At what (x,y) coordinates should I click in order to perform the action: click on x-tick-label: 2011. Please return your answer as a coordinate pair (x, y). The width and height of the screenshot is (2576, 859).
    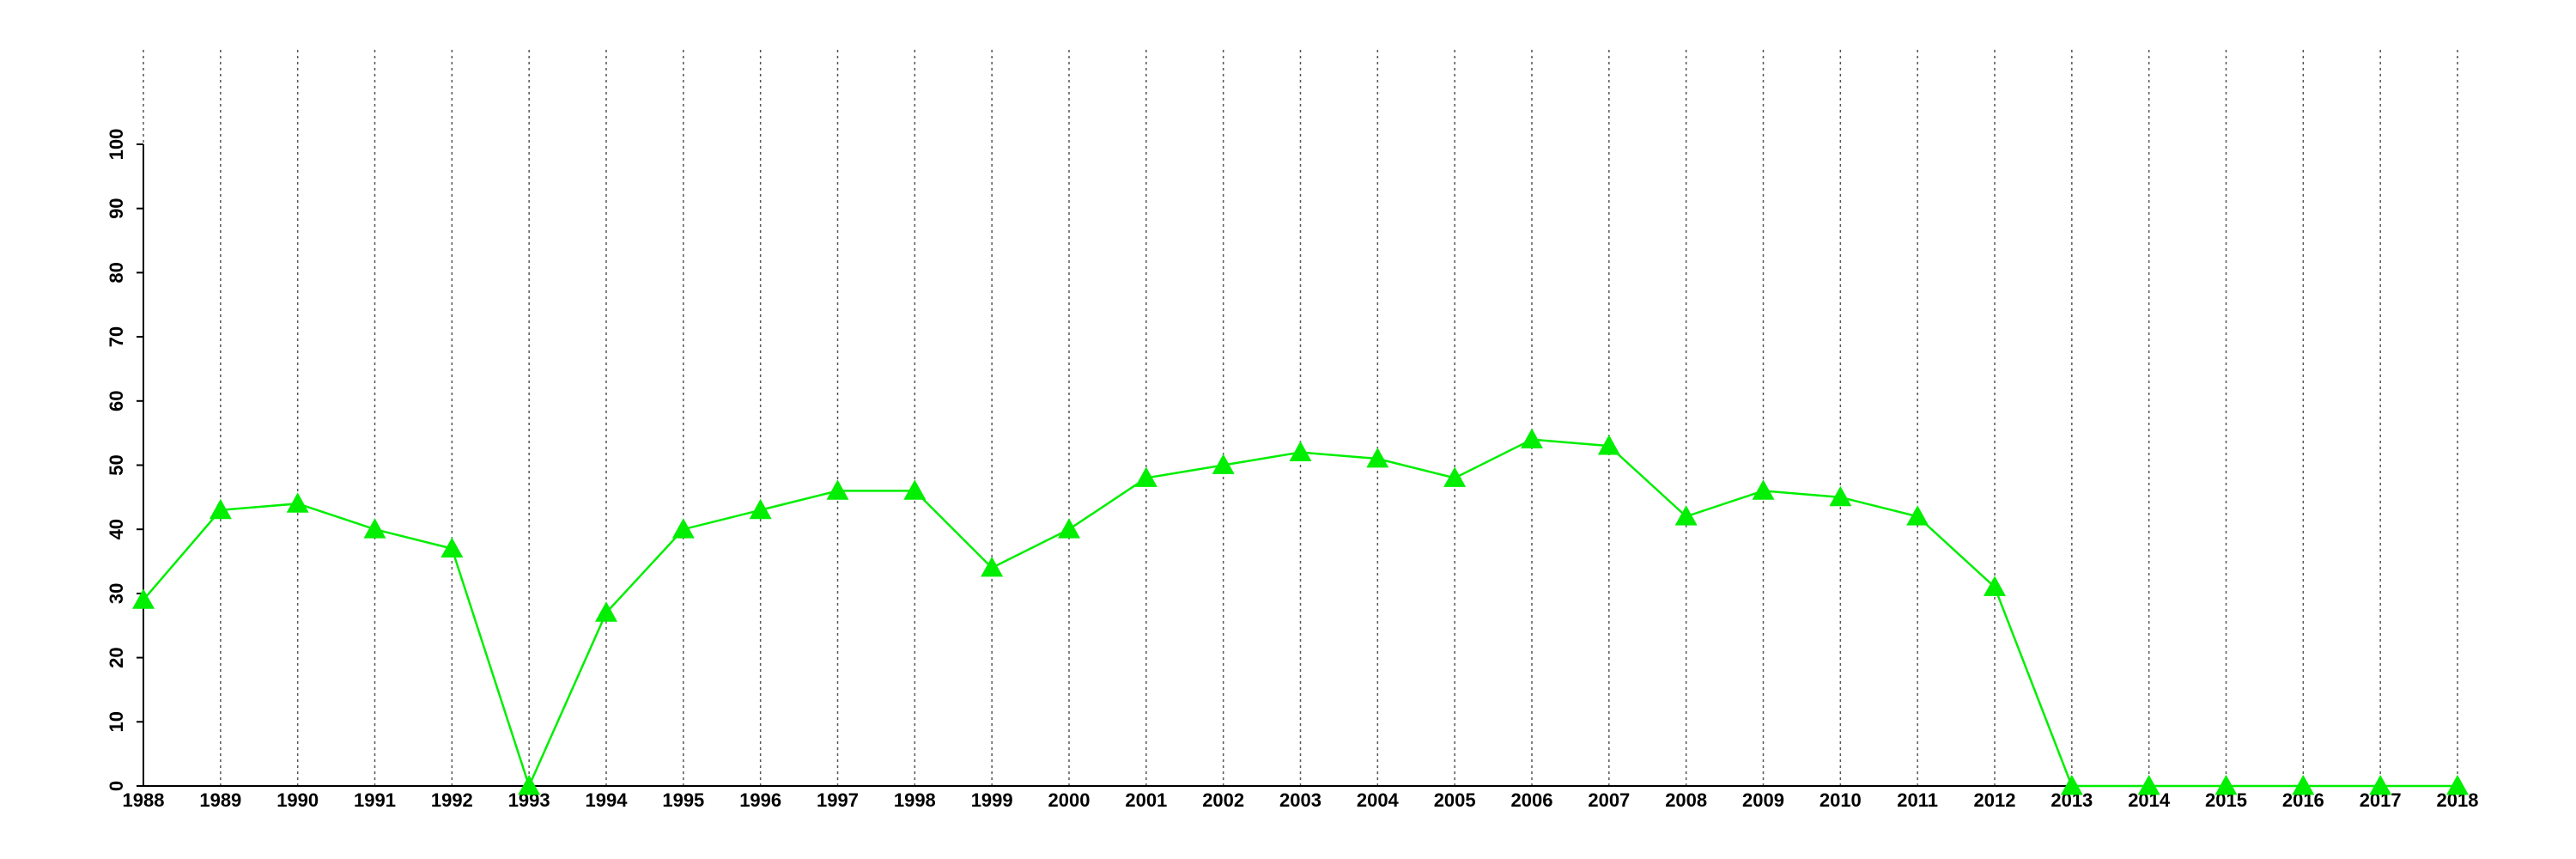
    Looking at the image, I should click on (1917, 800).